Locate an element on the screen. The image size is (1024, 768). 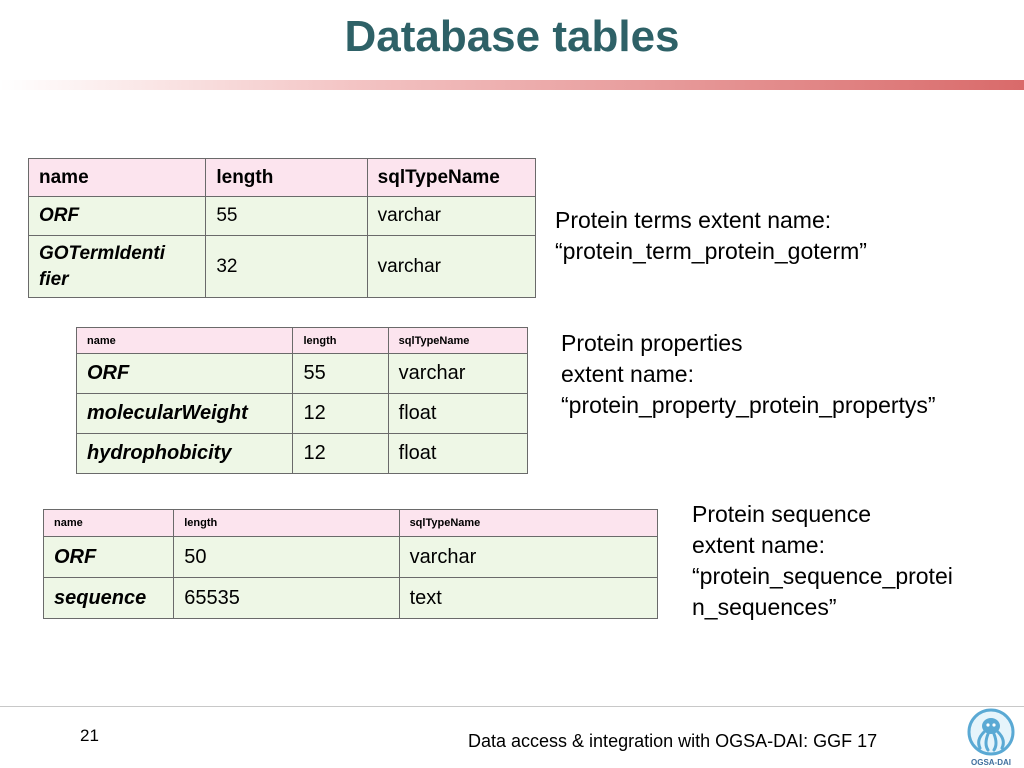
field-name-line: fier is located at coordinates (54, 279).